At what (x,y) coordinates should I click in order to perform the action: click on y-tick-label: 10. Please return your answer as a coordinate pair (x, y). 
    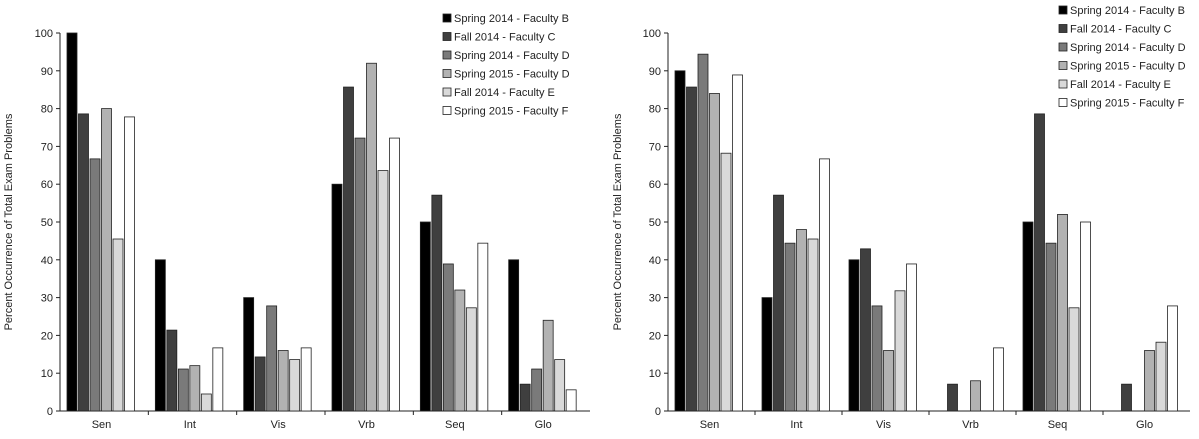
    Looking at the image, I should click on (655, 374).